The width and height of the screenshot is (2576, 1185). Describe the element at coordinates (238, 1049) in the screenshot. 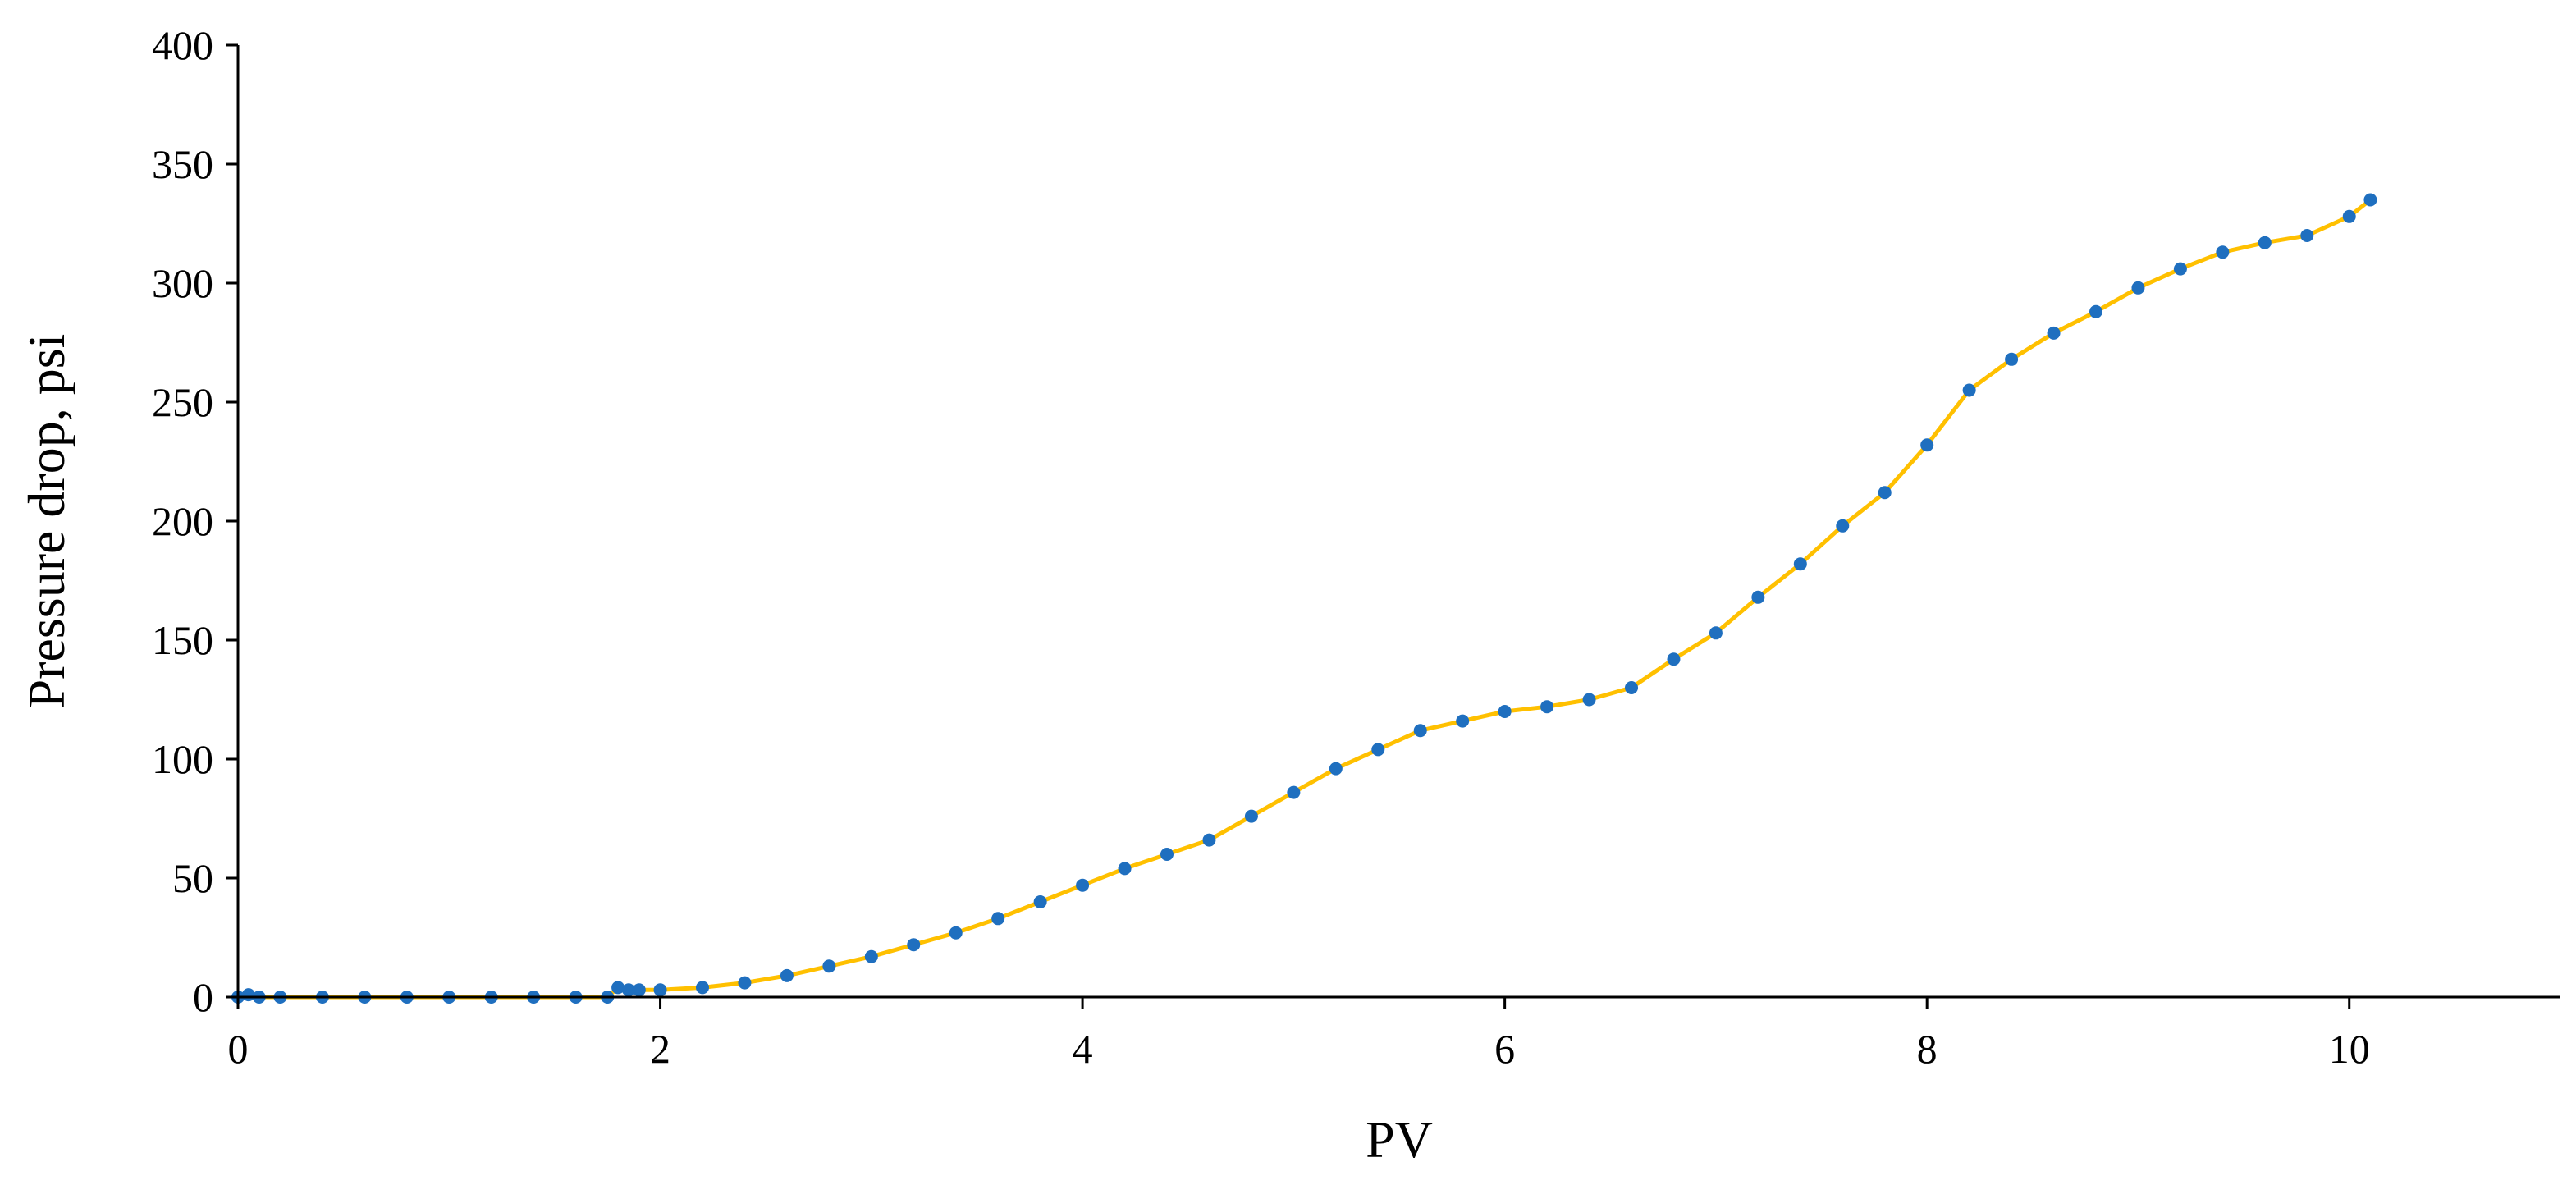

I see `x-tick-label: 0` at that location.